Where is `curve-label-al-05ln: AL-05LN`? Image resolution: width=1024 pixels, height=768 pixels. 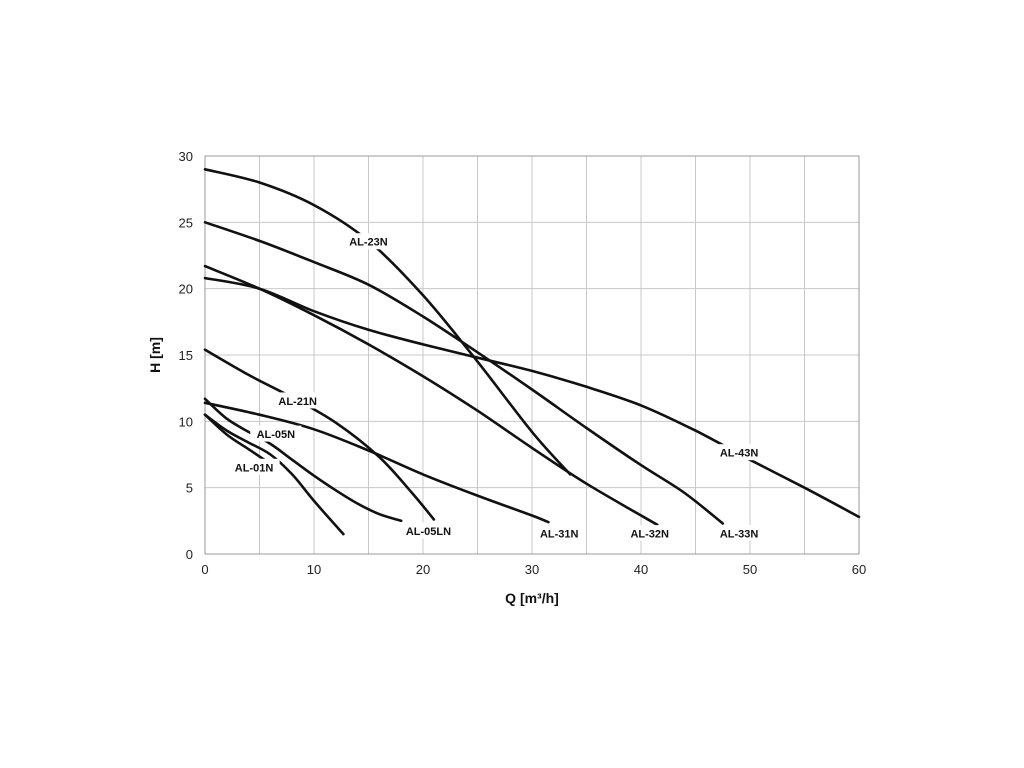
curve-label-al-05ln: AL-05LN is located at coordinates (428, 532).